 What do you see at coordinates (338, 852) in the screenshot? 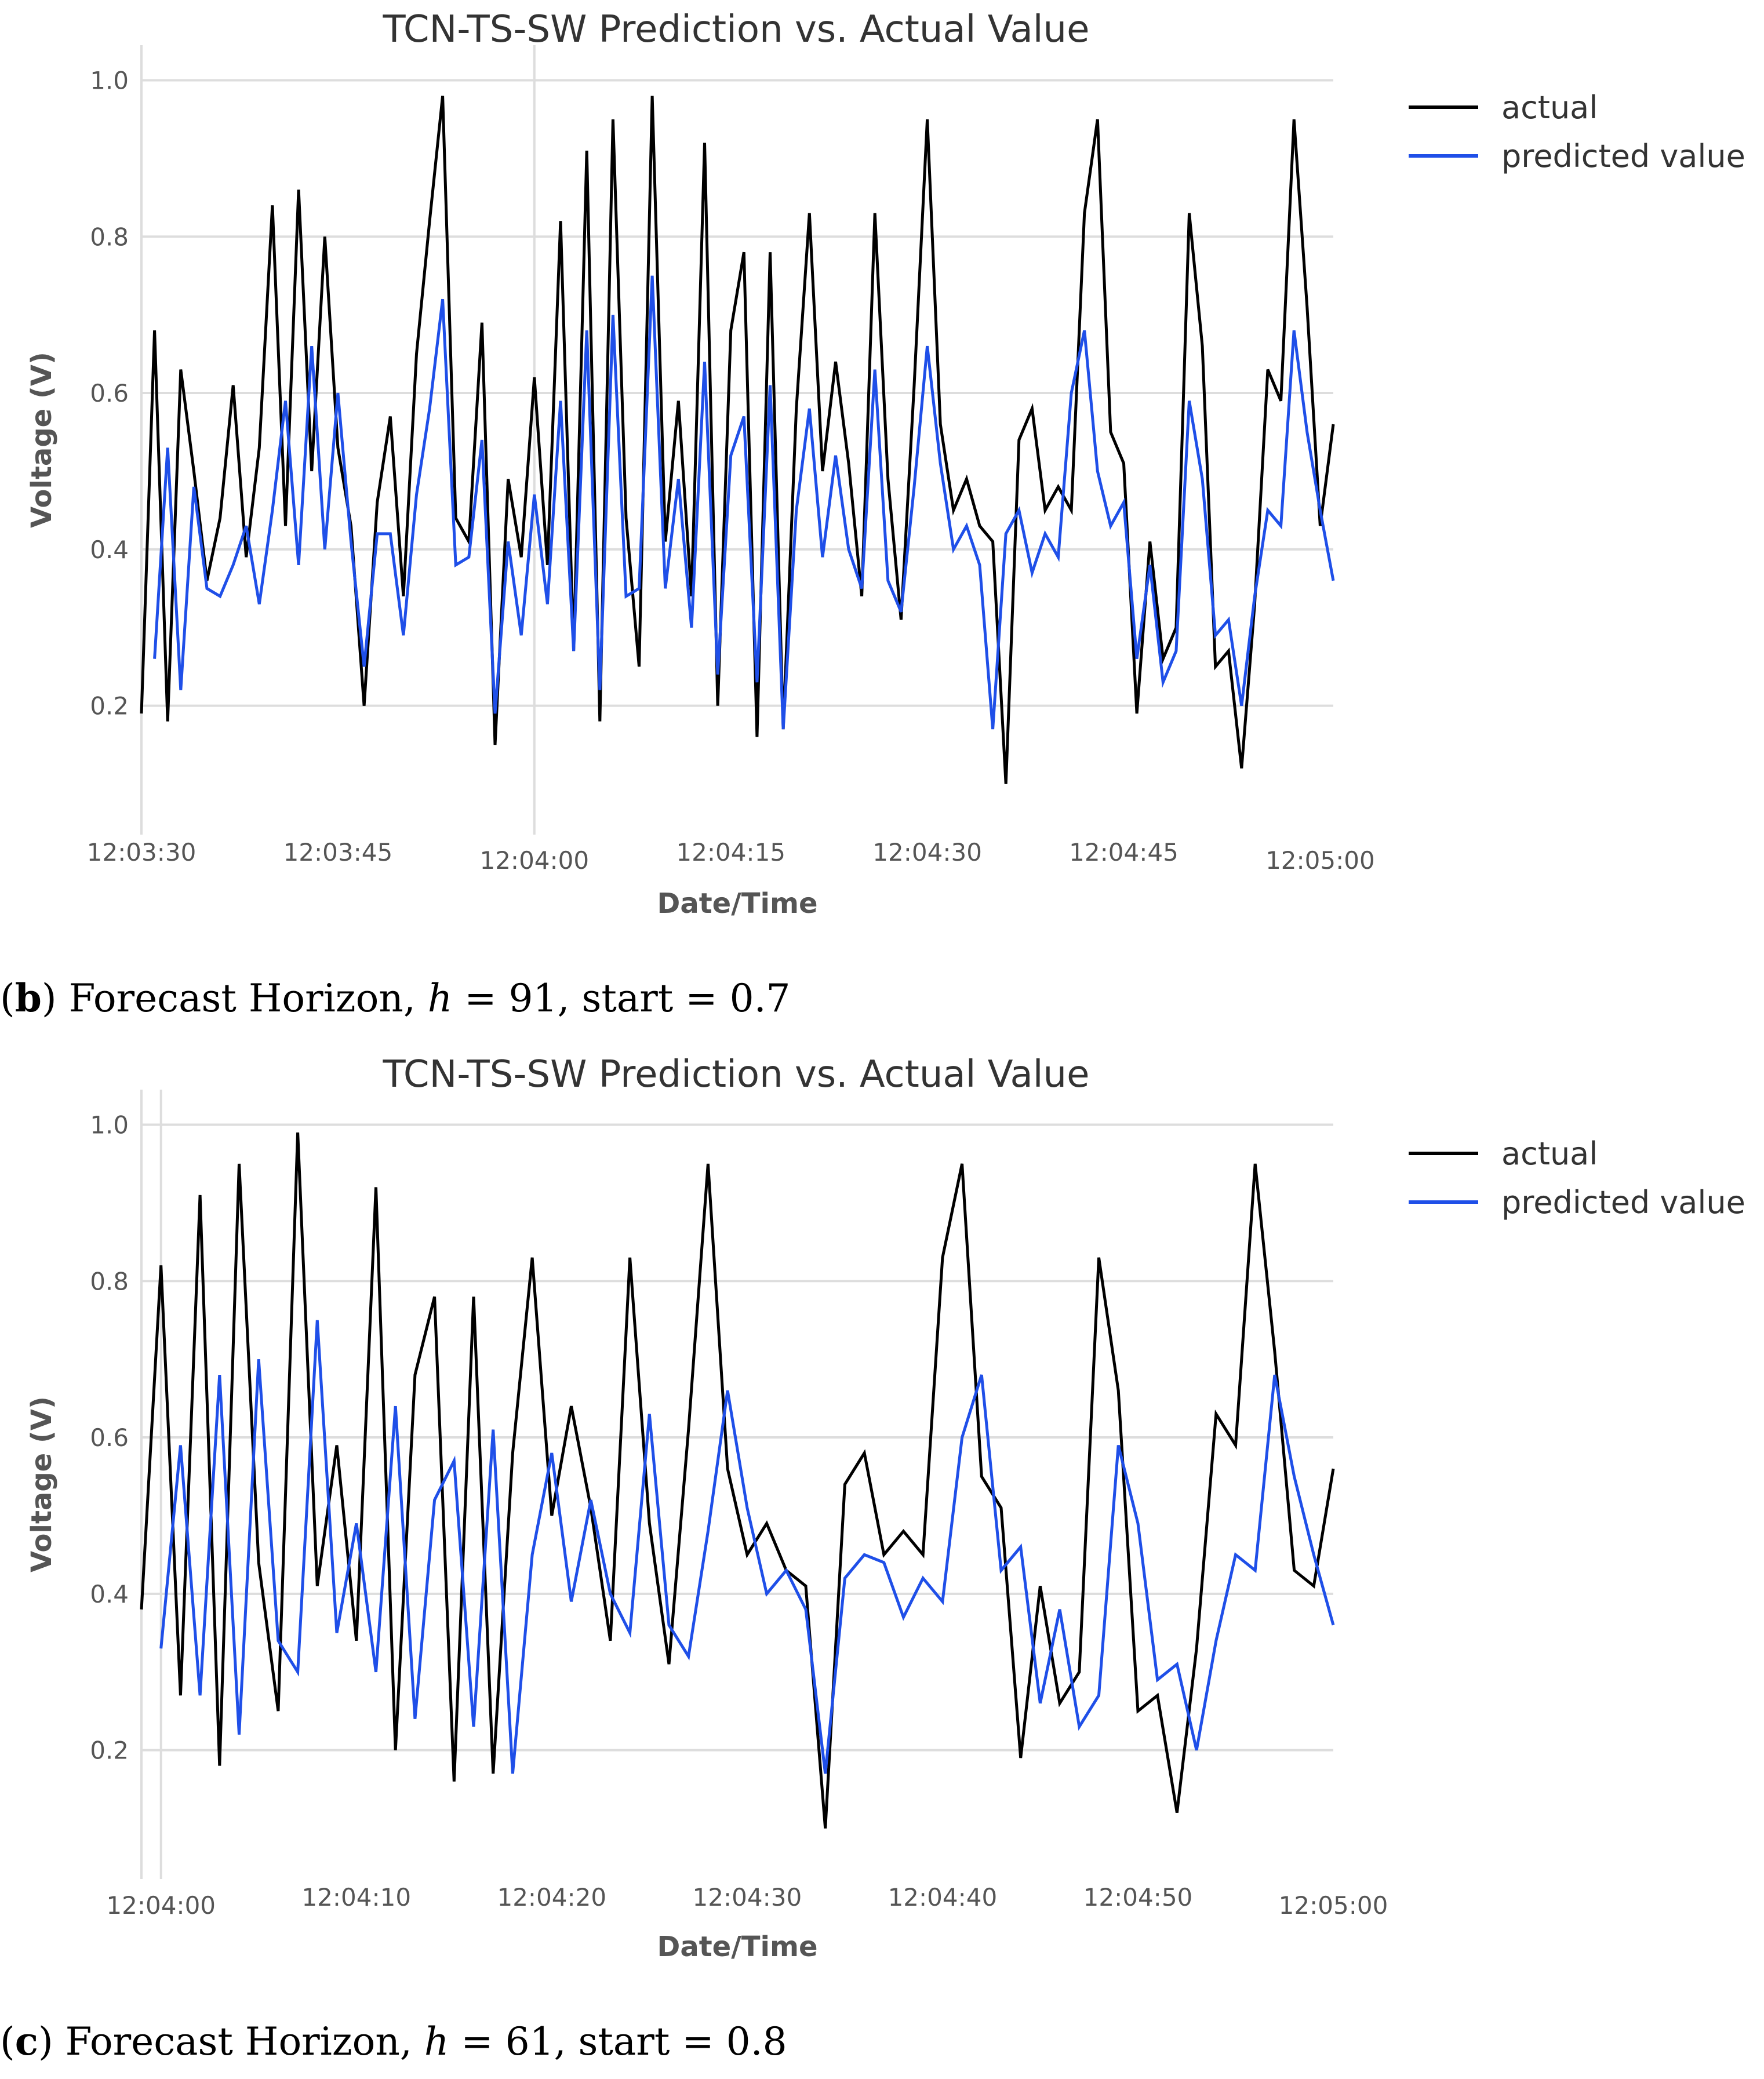
I see `x-tick-label: 12:03:45` at bounding box center [338, 852].